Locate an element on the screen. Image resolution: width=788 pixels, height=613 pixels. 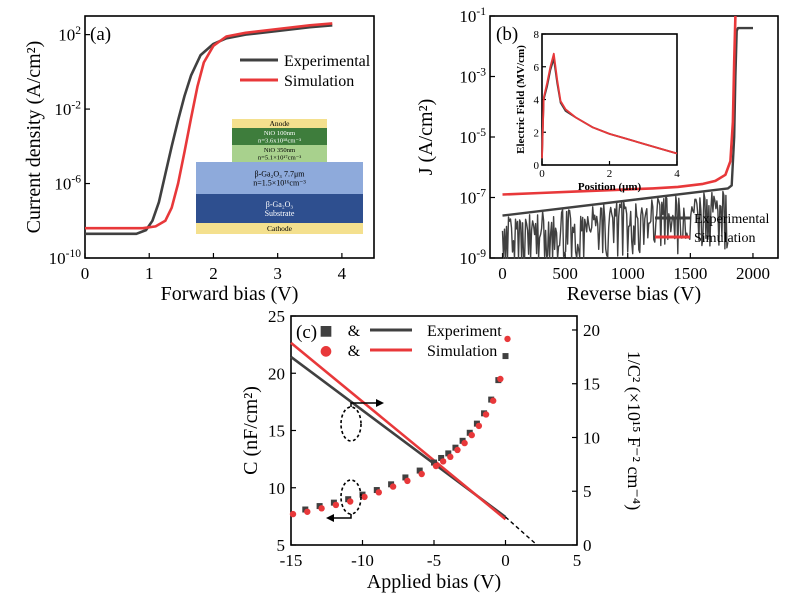
x-axis-label-a: Forward bias (V) is located at coordinates (230, 294).